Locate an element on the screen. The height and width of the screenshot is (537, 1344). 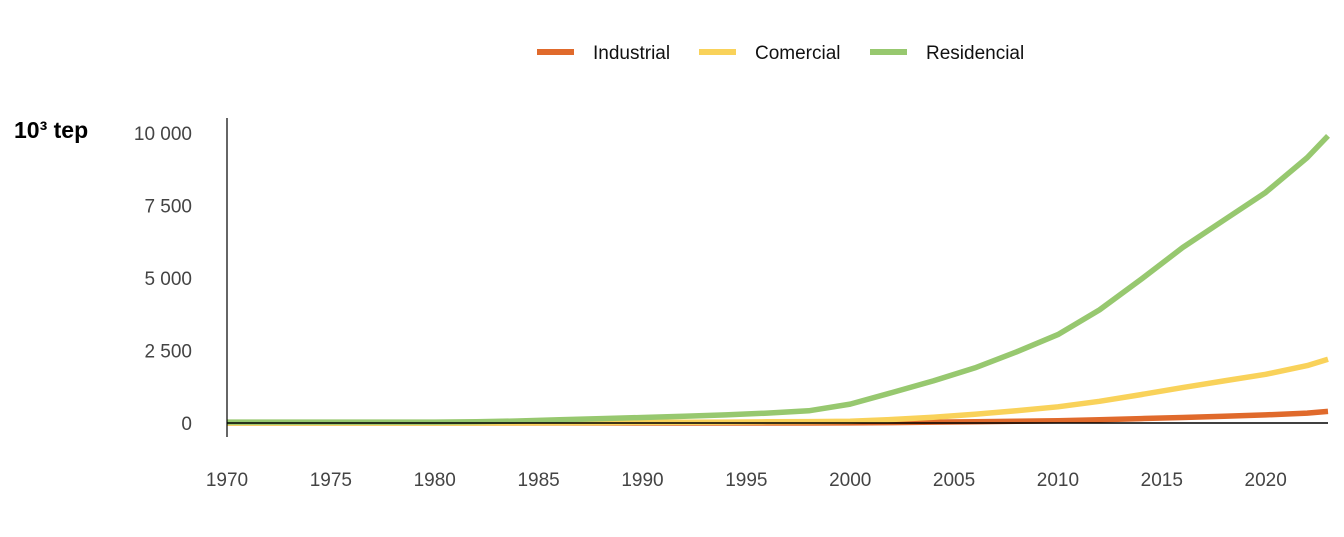
x-tick-label: 1990 is located at coordinates (642, 480).